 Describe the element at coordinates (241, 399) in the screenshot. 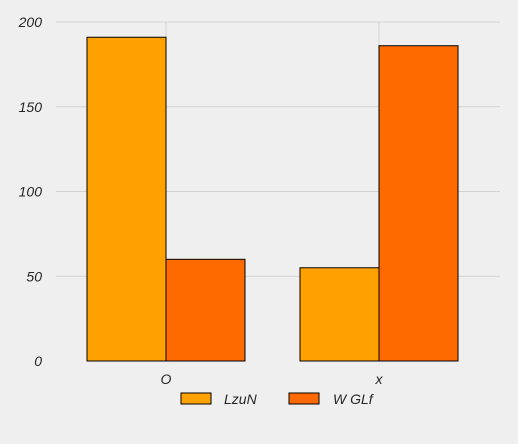

I see `legend-label: LzuN` at that location.